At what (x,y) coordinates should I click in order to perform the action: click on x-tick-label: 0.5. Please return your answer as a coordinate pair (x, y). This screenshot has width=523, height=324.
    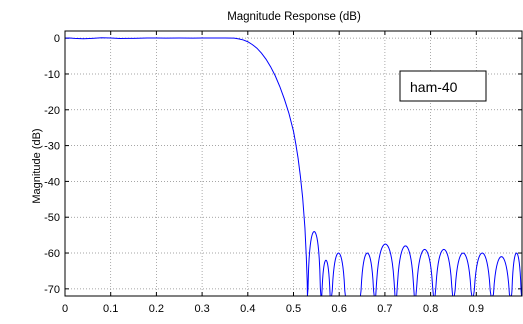
    Looking at the image, I should click on (293, 309).